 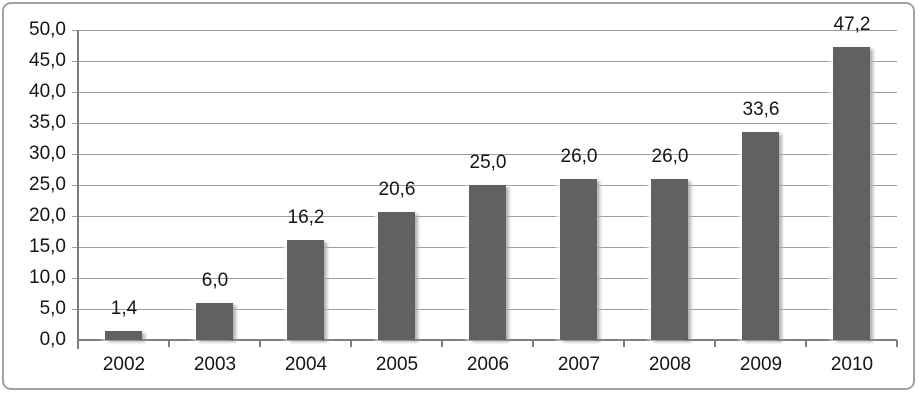 I want to click on x-axis-label: 2005, so click(x=397, y=364).